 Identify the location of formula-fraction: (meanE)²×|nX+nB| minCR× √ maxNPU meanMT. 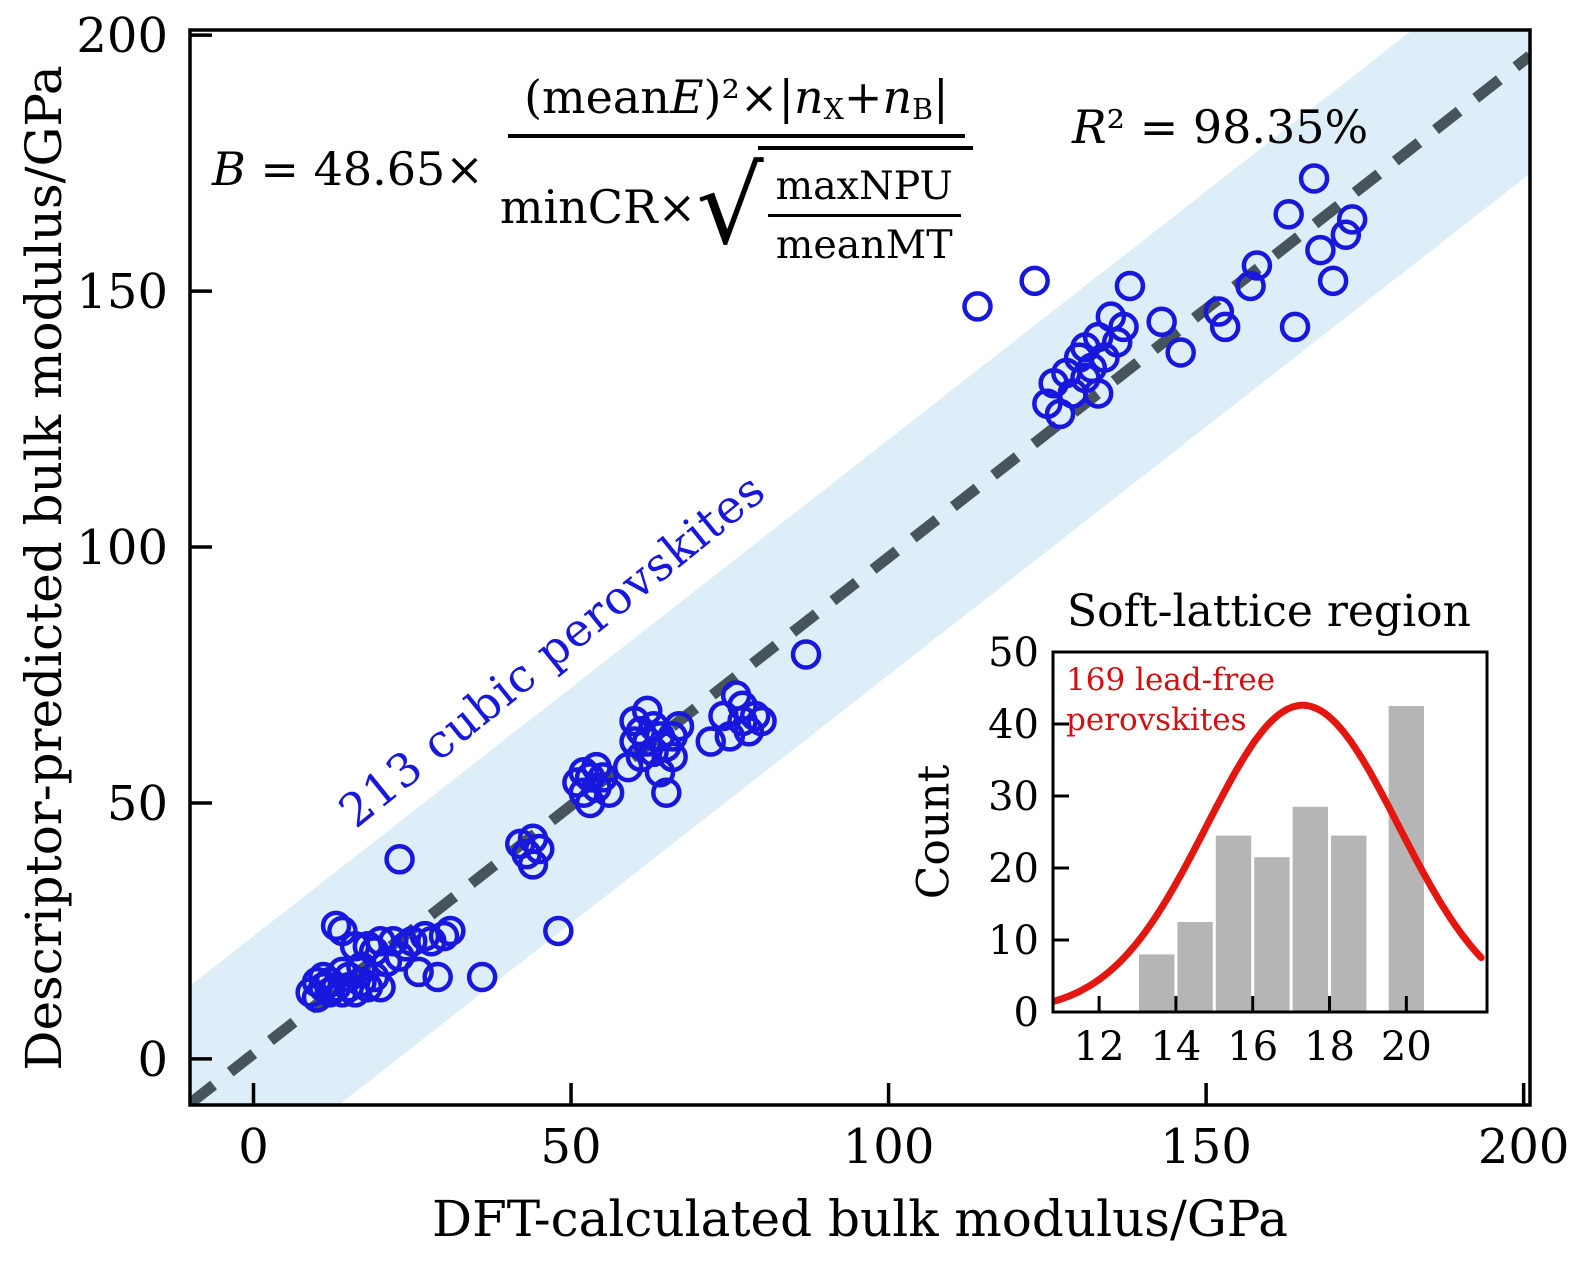
(736, 169).